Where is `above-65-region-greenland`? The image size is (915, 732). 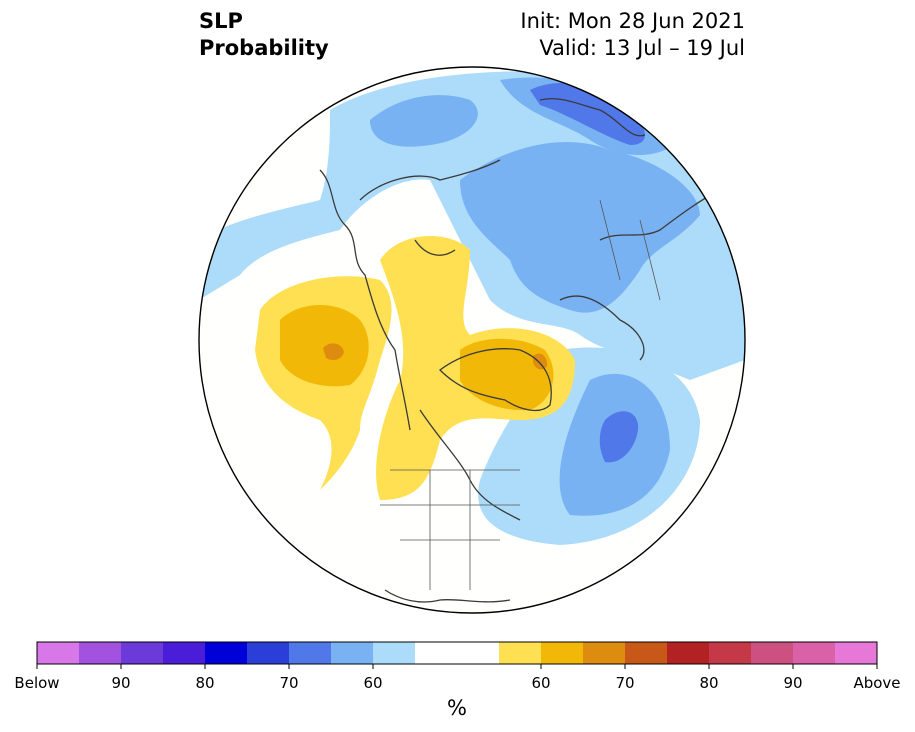 above-65-region-greenland is located at coordinates (507, 374).